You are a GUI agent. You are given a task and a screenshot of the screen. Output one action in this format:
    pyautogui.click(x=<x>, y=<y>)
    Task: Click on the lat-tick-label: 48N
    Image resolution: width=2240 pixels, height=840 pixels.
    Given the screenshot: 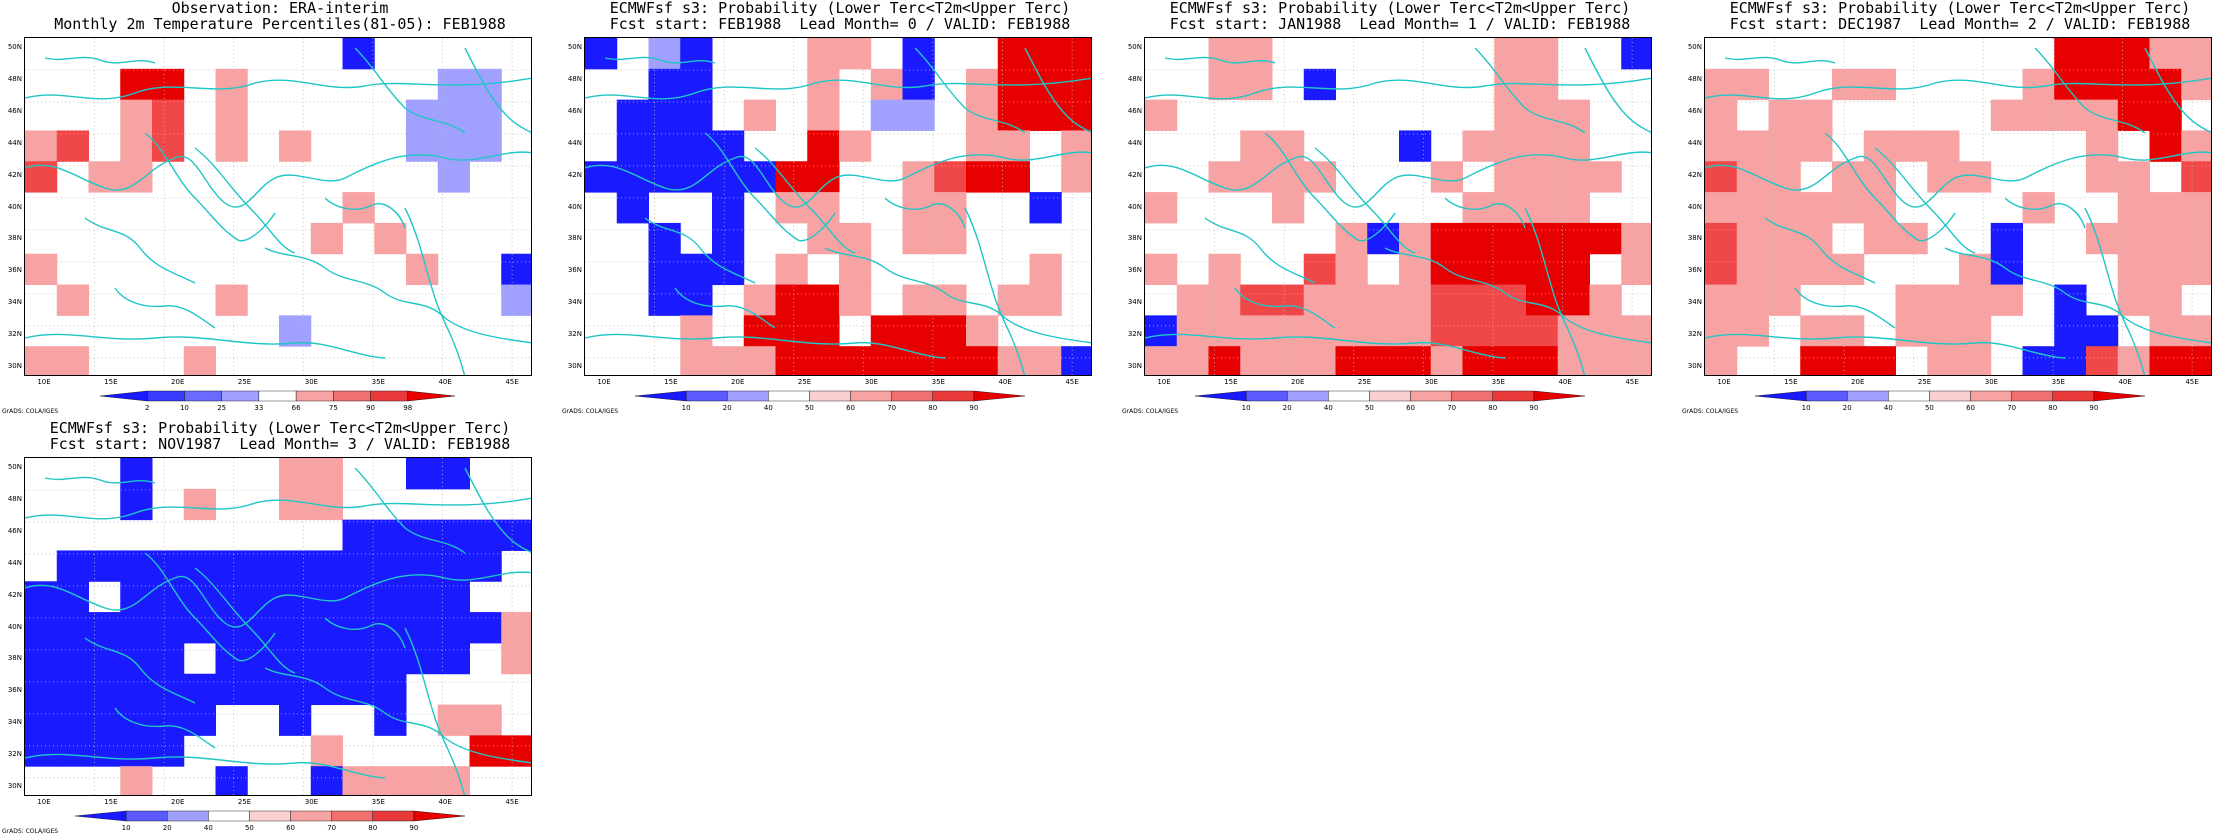 What is the action you would take?
    pyautogui.click(x=574, y=78)
    